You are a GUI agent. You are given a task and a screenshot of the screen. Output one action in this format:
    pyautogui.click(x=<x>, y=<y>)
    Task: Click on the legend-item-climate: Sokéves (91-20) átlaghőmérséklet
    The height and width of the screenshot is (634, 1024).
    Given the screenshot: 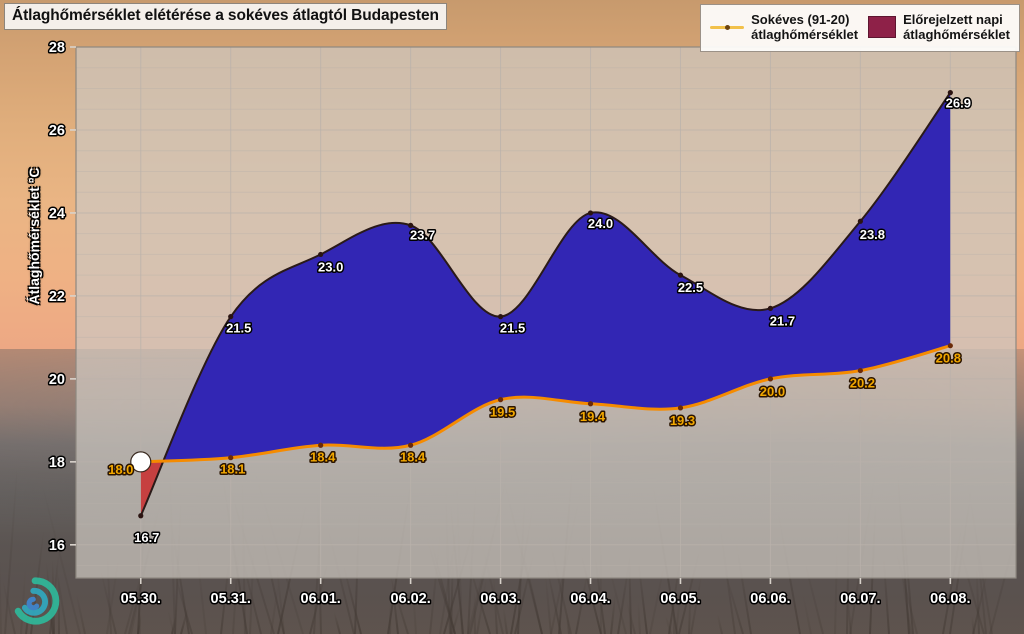 What is the action you would take?
    pyautogui.click(x=784, y=27)
    